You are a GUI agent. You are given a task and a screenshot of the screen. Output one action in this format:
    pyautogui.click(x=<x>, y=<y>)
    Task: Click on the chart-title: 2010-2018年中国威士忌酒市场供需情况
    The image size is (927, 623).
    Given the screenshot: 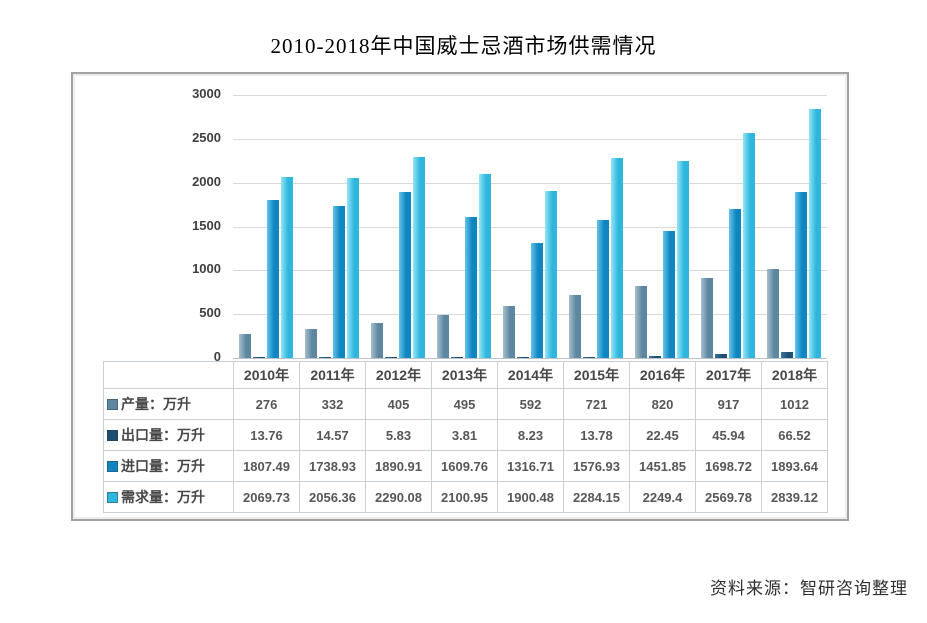 What is the action you would take?
    pyautogui.click(x=463, y=46)
    